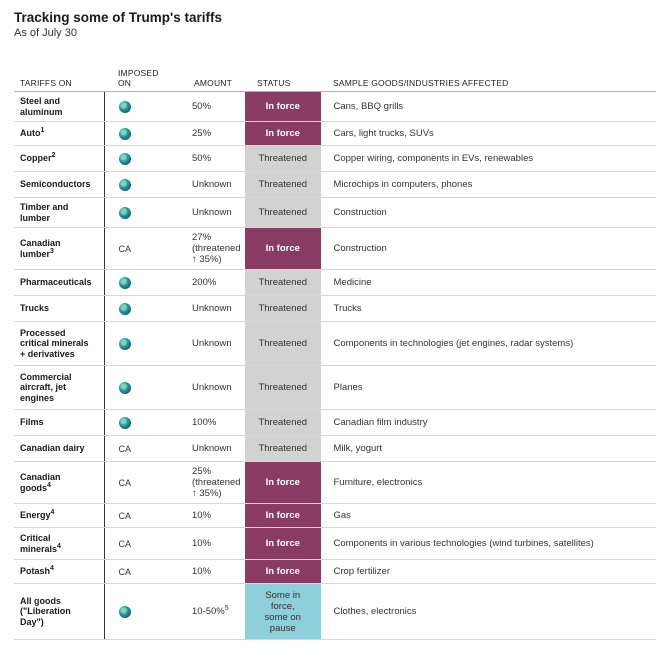 This screenshot has height=670, width=660. I want to click on footnote-marker: 4, so click(59, 546).